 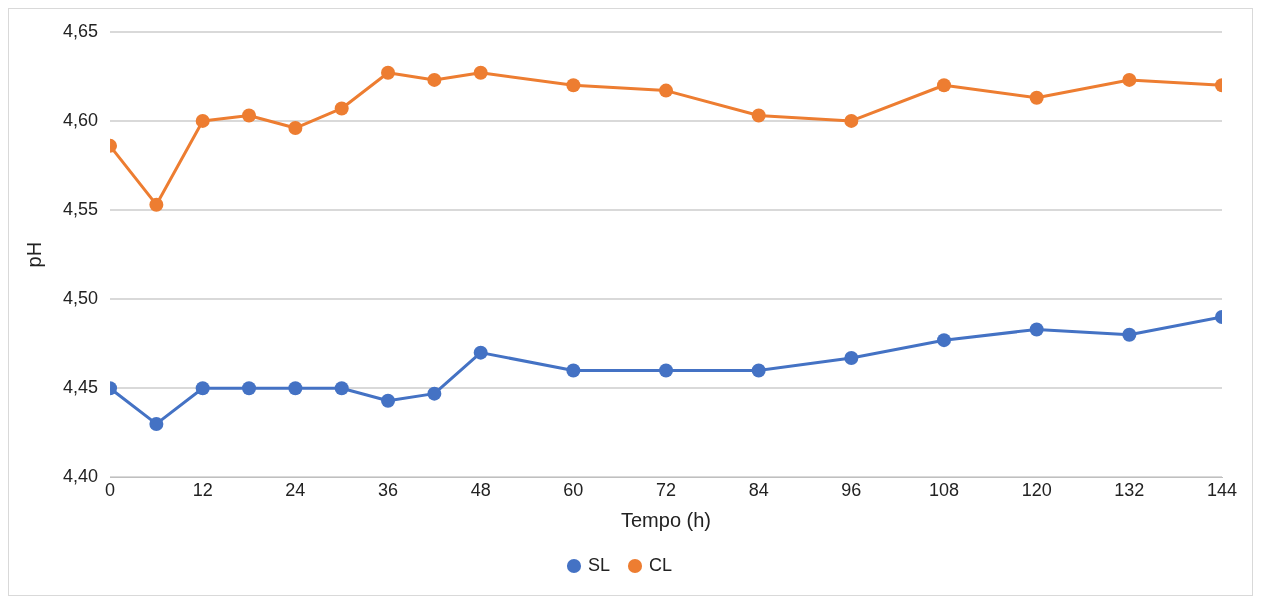 I want to click on x-tick-label: 48, so click(x=480, y=490).